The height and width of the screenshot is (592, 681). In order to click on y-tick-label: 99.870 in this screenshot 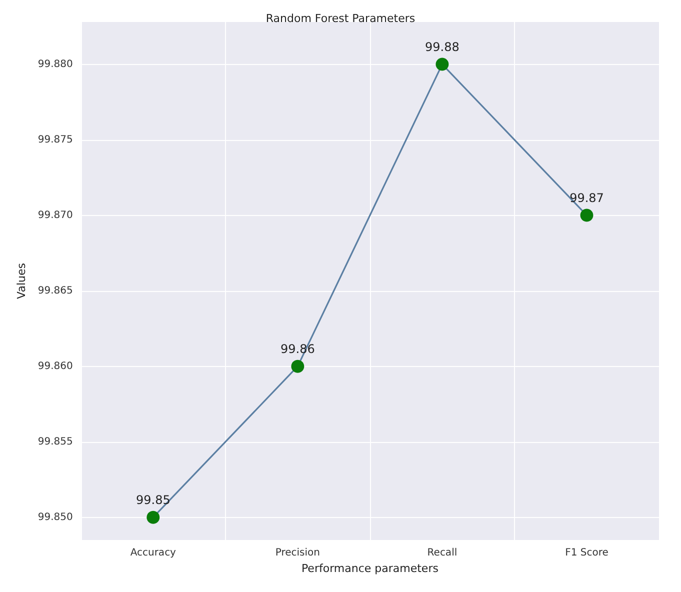, I will do `click(55, 215)`.